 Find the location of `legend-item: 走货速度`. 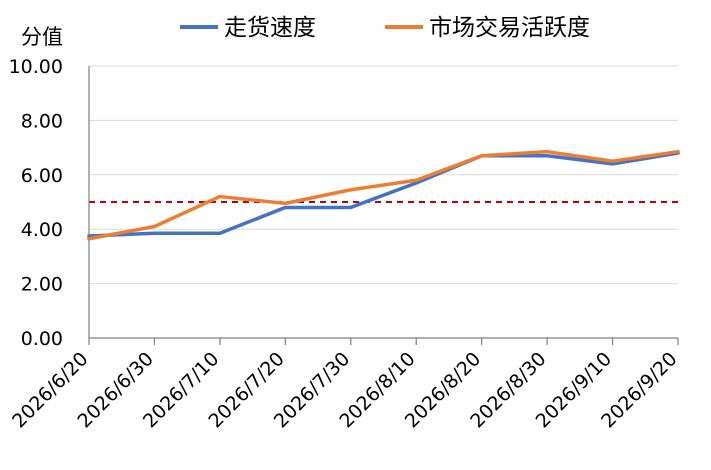

legend-item: 走货速度 is located at coordinates (248, 28).